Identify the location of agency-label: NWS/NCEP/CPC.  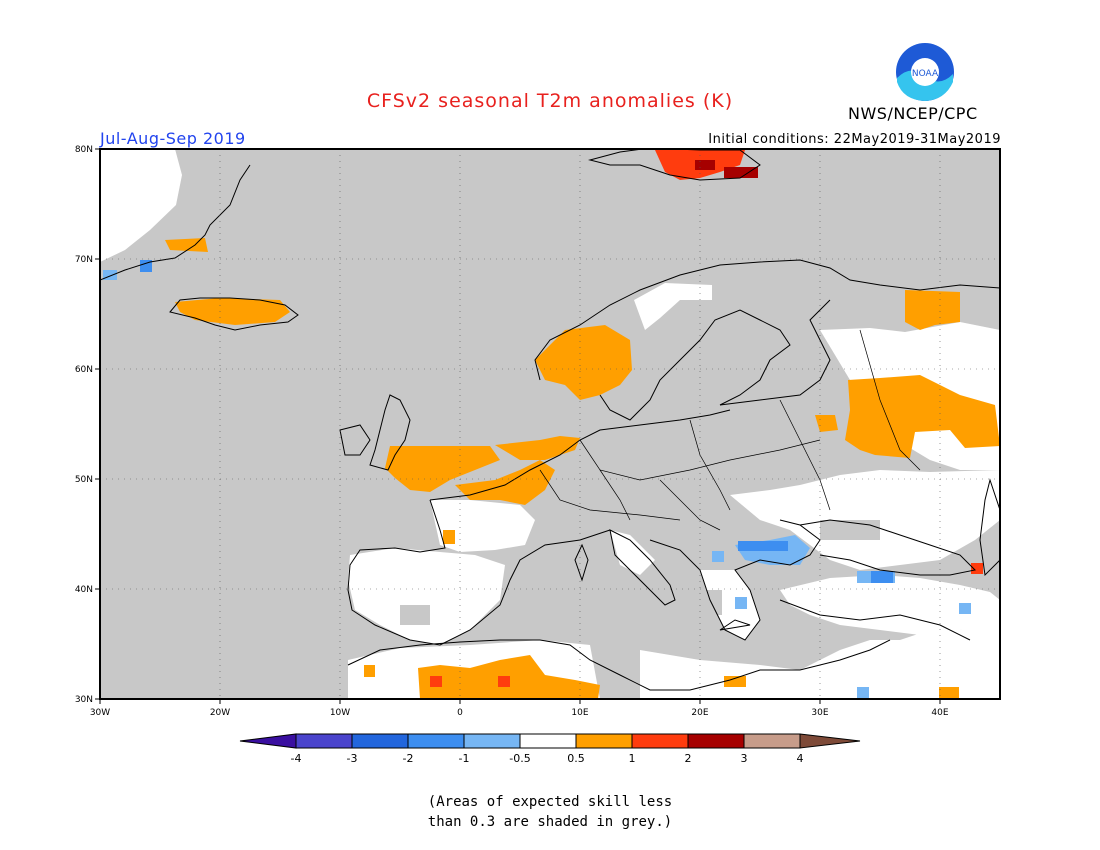
(913, 113).